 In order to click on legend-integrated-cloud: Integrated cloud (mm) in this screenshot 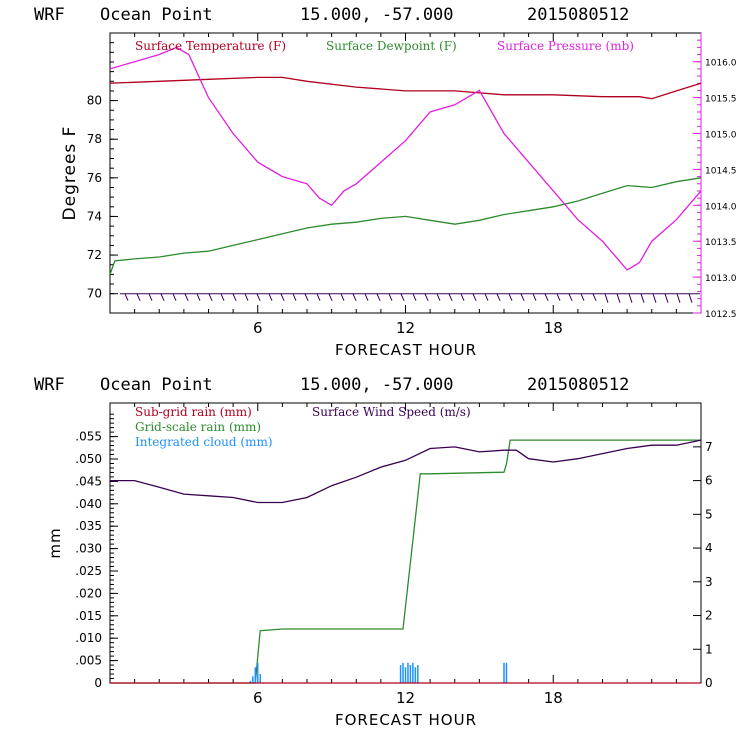, I will do `click(204, 442)`.